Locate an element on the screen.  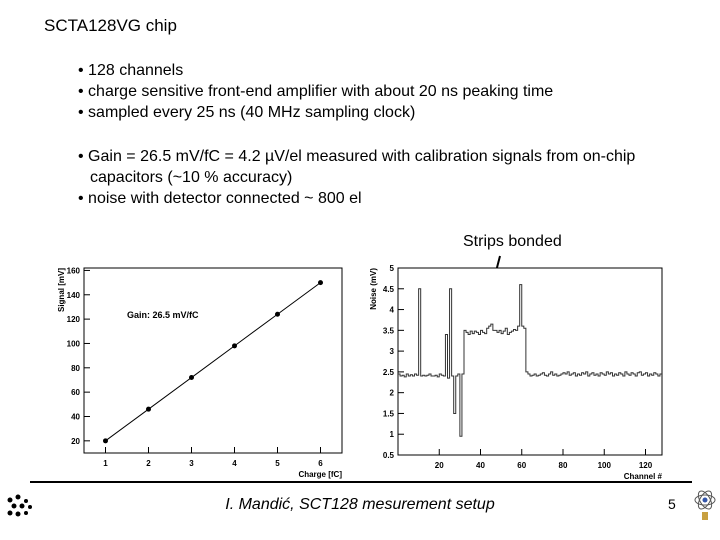
y-tick-label: 100 is located at coordinates (74, 343).